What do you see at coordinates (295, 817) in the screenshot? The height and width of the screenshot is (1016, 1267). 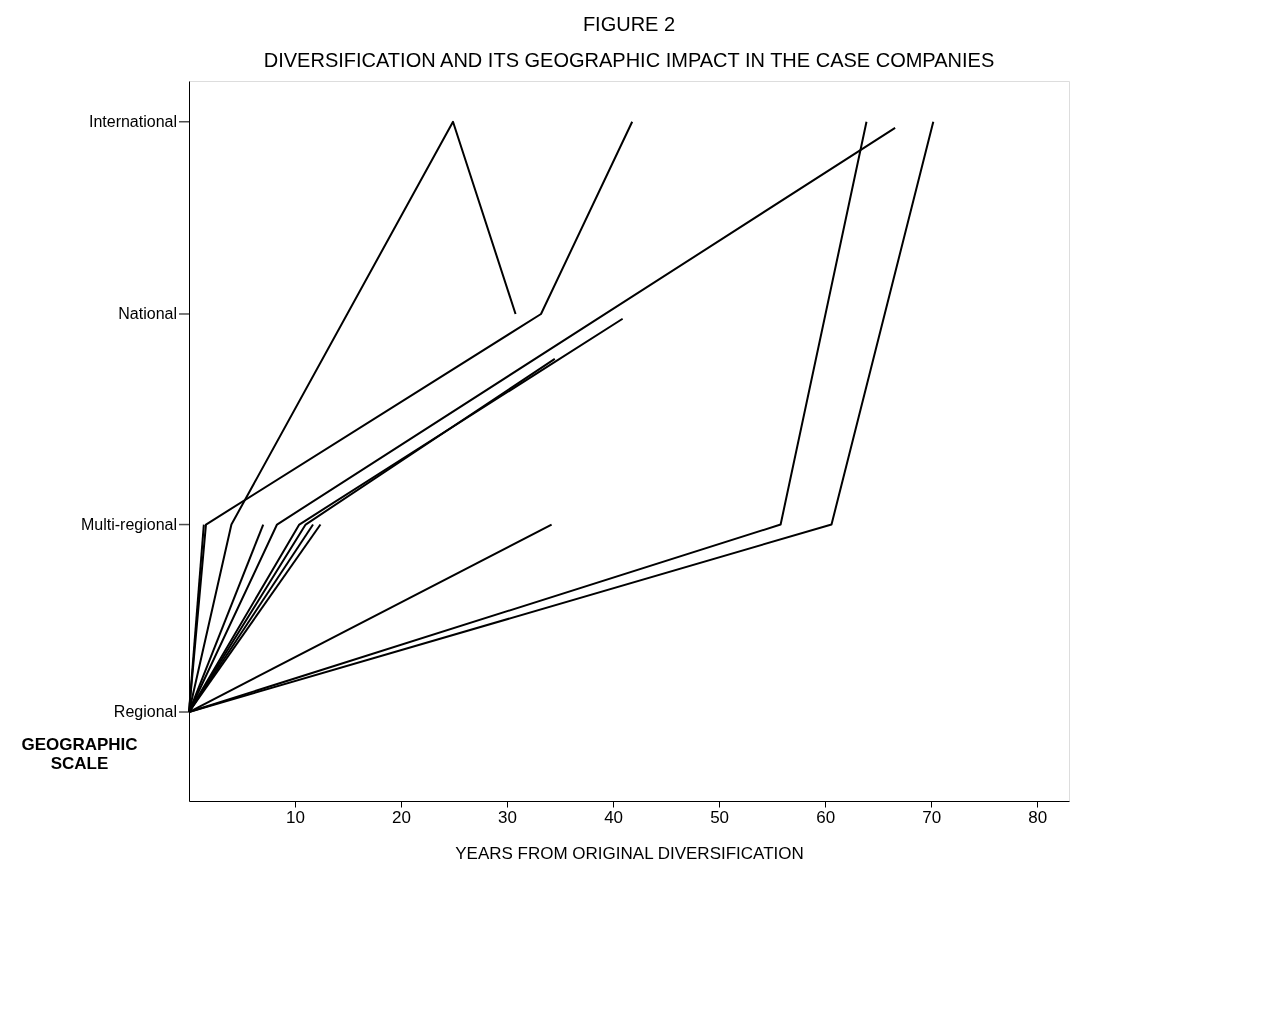 I see `x-tick-label: 10` at bounding box center [295, 817].